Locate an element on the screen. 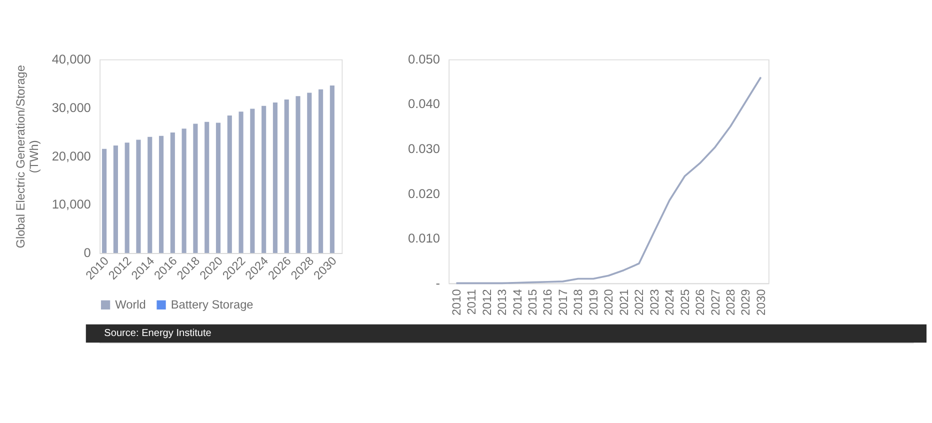 The image size is (932, 423). legend-label: World is located at coordinates (130, 305).